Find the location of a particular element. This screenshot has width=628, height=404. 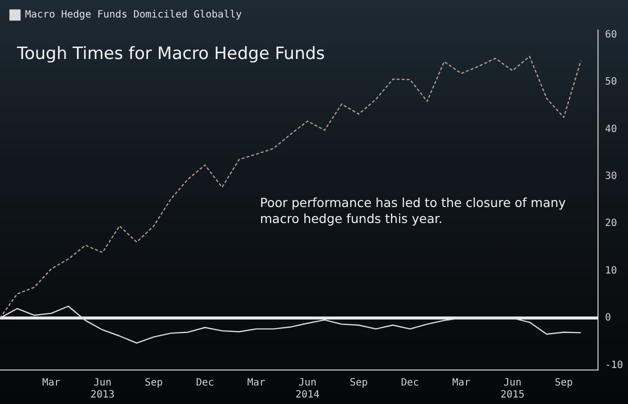

y-tick-label: 0 is located at coordinates (607, 318).